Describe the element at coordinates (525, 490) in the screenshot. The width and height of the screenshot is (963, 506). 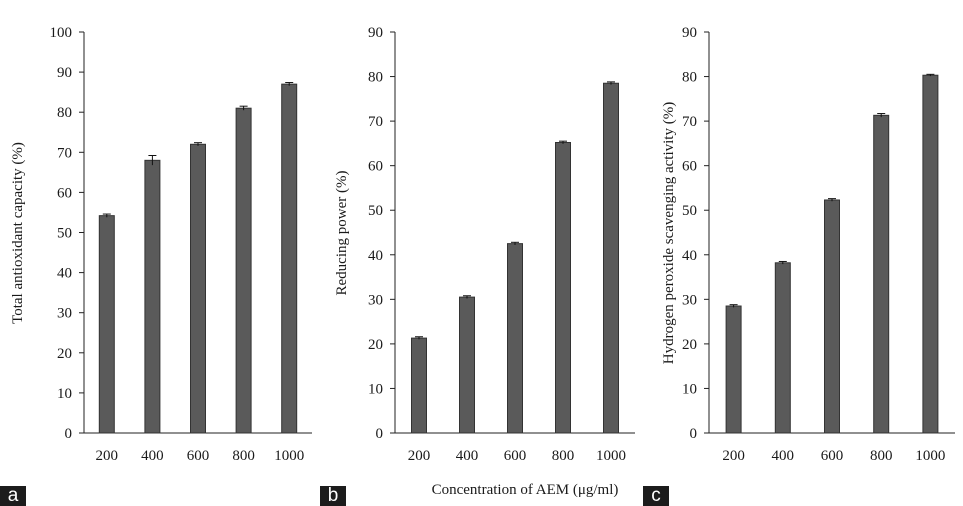
I see `x-axis-label: Concentration of AEM (μg/ml)` at that location.